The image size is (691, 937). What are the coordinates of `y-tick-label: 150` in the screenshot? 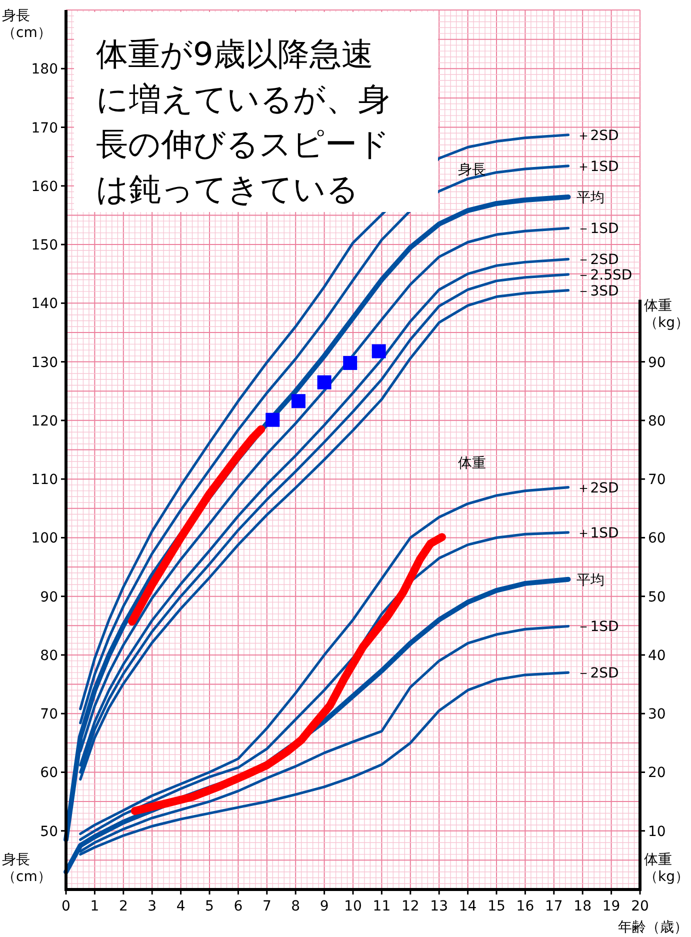 It's located at (44, 246).